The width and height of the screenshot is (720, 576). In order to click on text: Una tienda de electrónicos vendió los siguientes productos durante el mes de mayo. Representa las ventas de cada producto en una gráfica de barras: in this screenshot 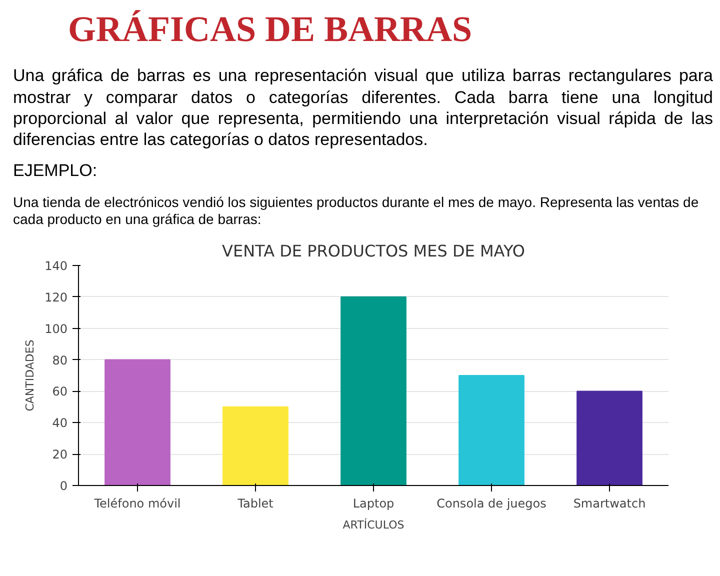, I will do `click(356, 211)`.